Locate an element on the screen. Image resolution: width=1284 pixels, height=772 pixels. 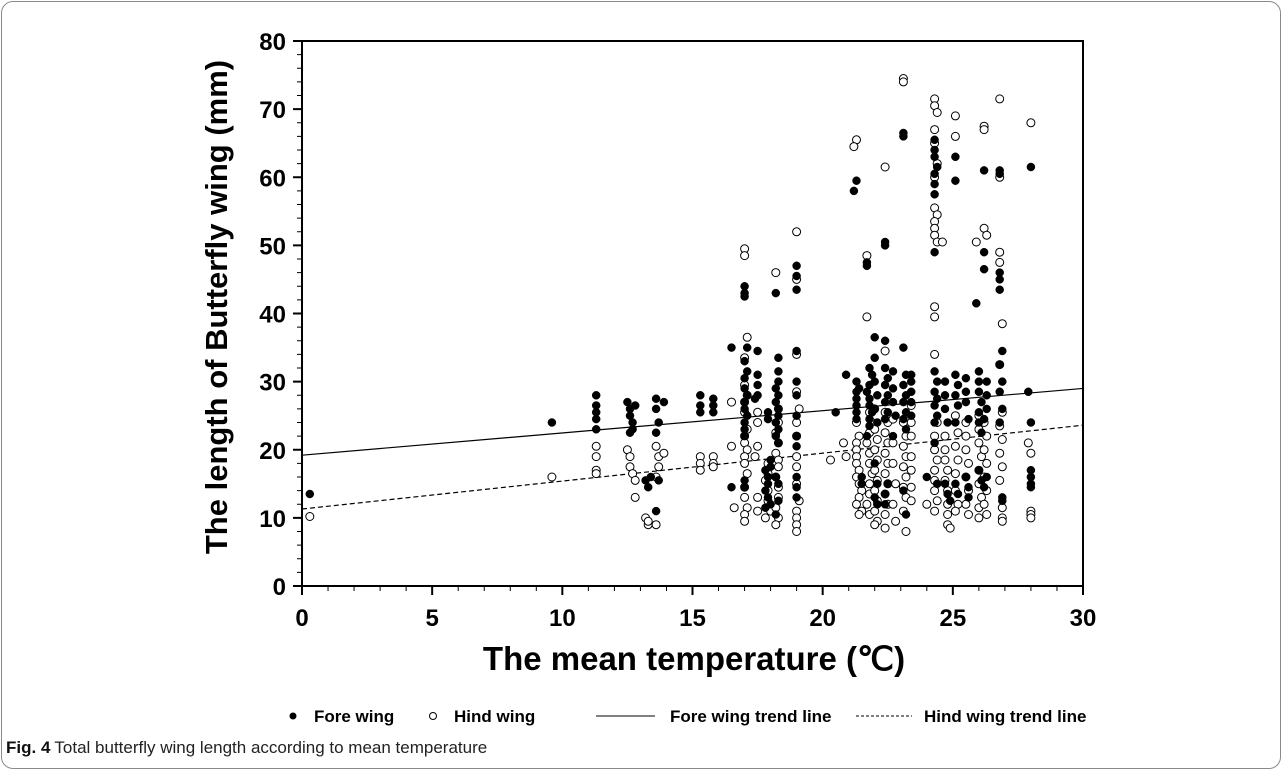
x-tick-label: 15 is located at coordinates (692, 618).